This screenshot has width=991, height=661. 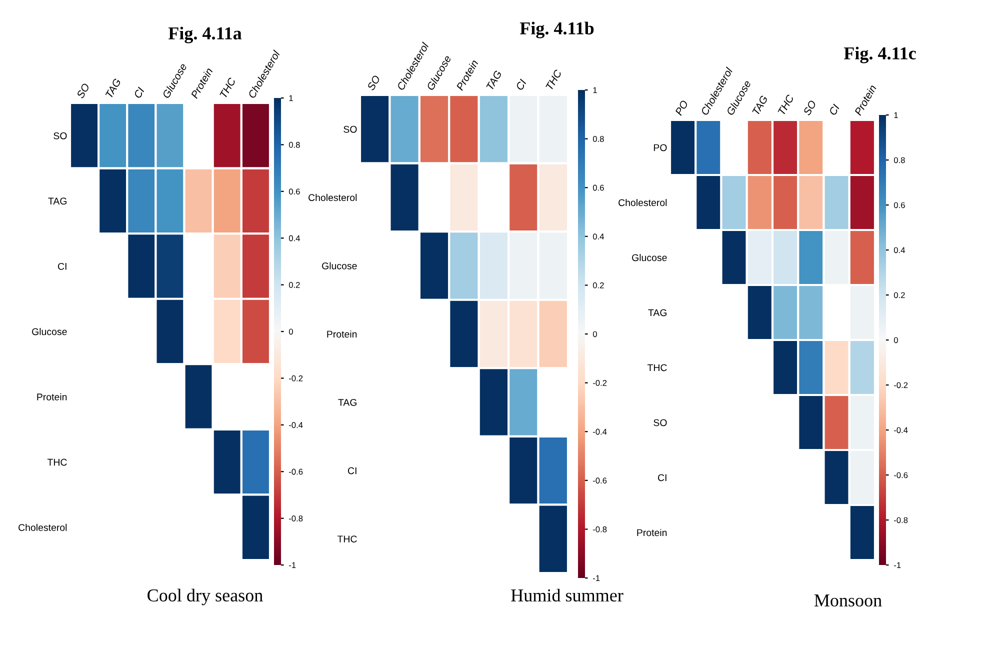 What do you see at coordinates (880, 55) in the screenshot?
I see `chart-title: Fig. 4.11c` at bounding box center [880, 55].